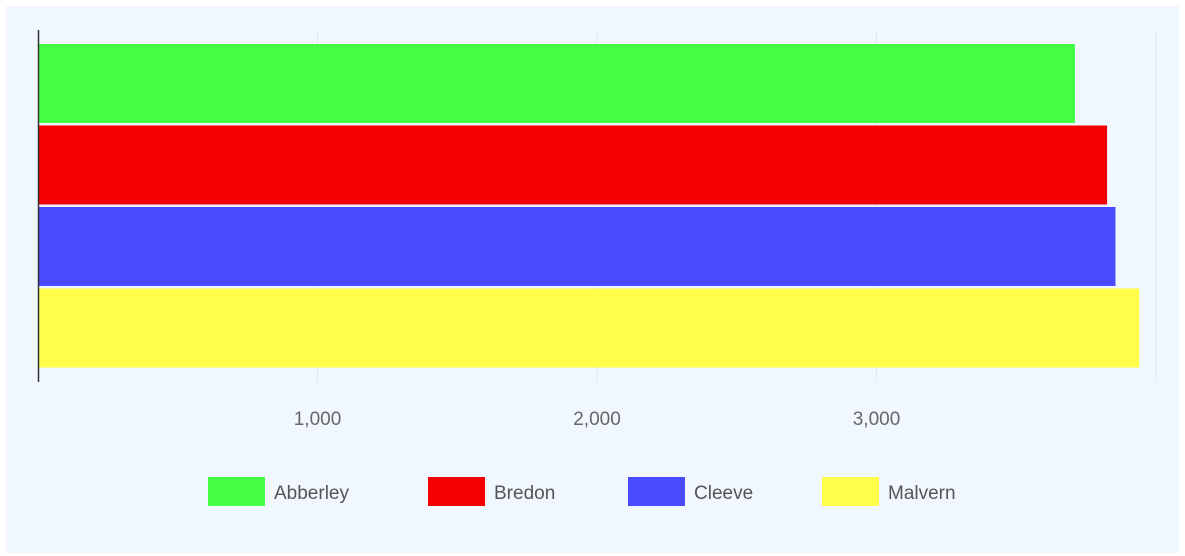  I want to click on legend-label: Abberley, so click(311, 493).